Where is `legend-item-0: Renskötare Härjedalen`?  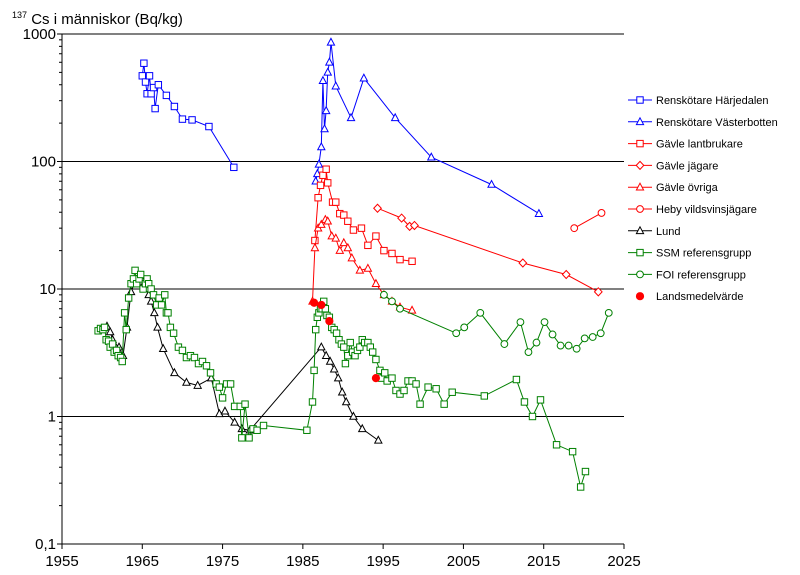
legend-item-0: Renskötare Härjedalen is located at coordinates (698, 101).